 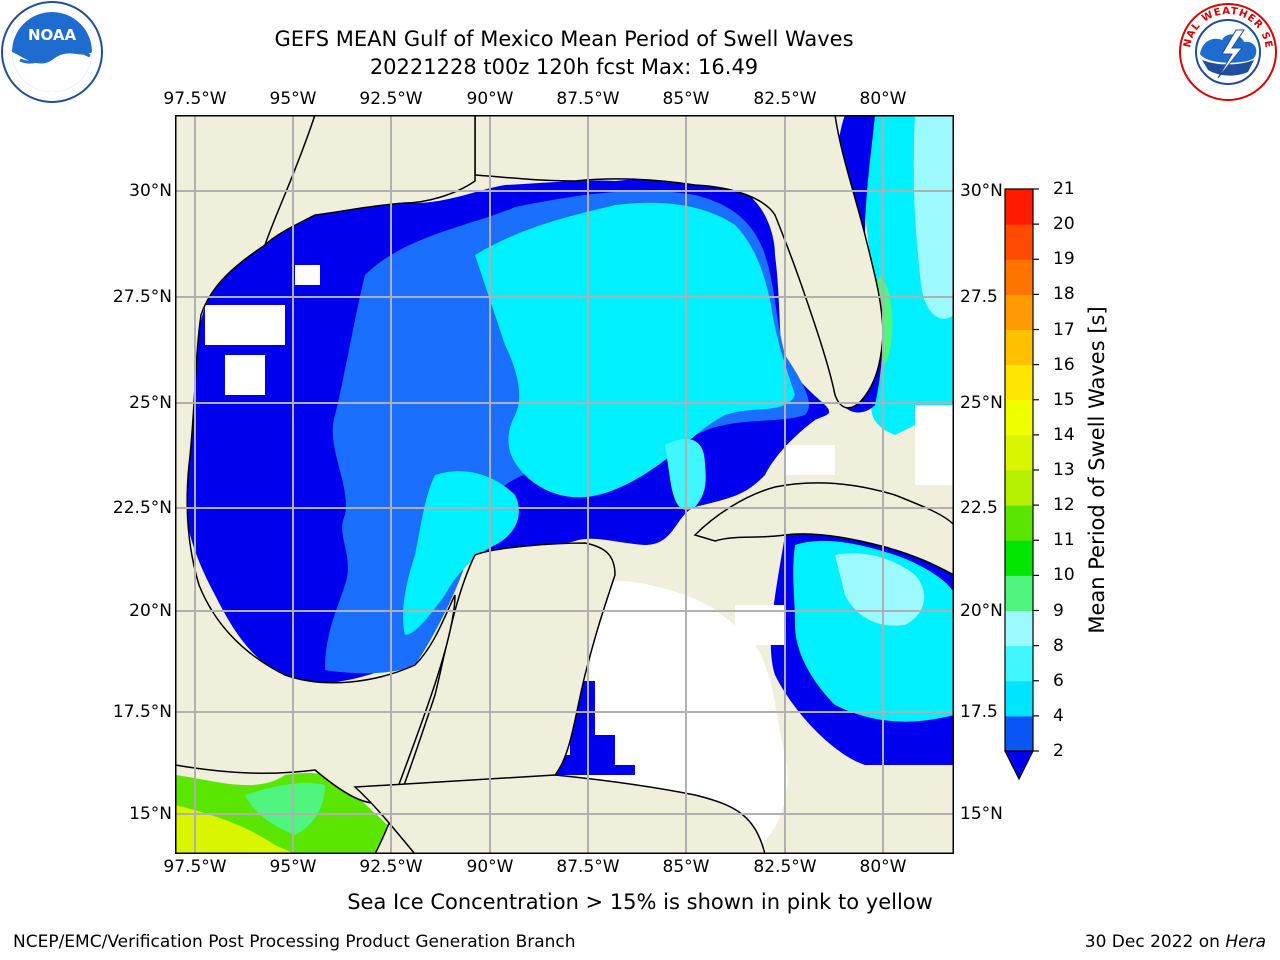 What do you see at coordinates (883, 99) in the screenshot?
I see `lon-tick-top: 80°W` at bounding box center [883, 99].